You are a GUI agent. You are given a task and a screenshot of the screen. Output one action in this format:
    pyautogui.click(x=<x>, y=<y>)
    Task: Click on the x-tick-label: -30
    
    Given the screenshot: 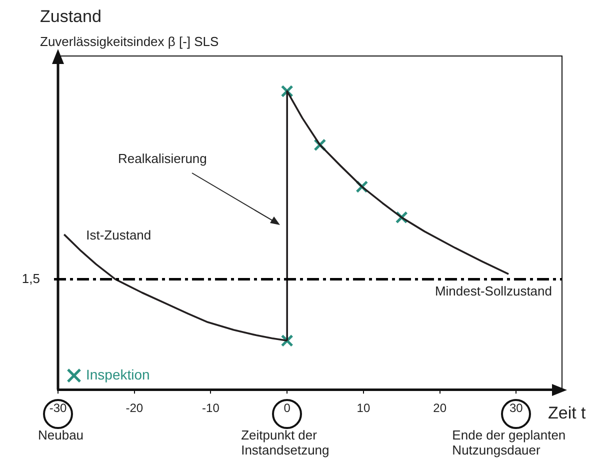 What is the action you would take?
    pyautogui.click(x=58, y=408)
    